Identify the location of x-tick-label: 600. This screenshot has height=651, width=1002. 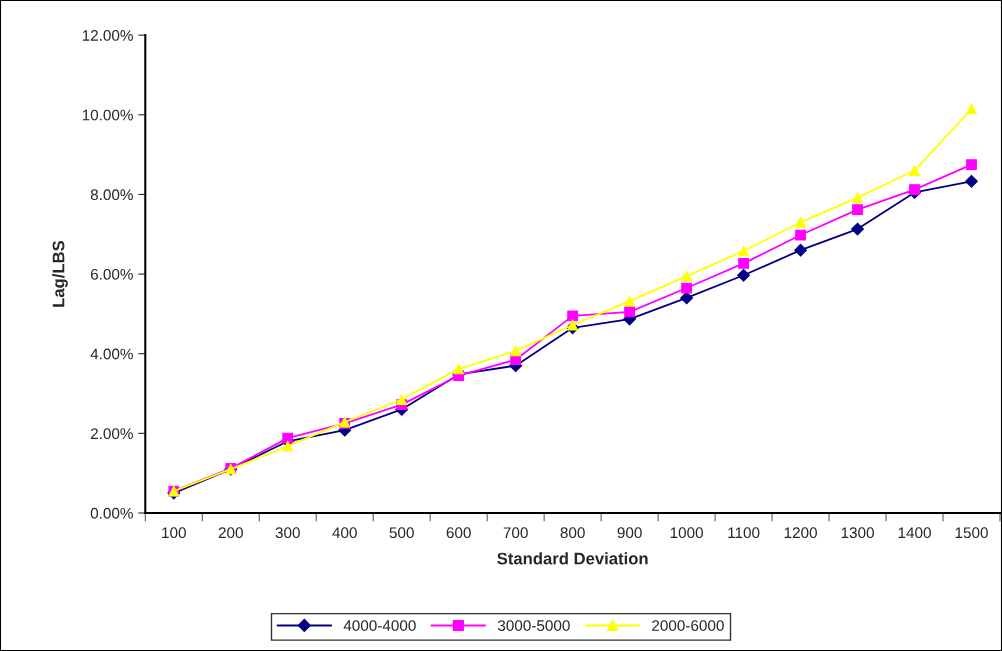
(458, 533).